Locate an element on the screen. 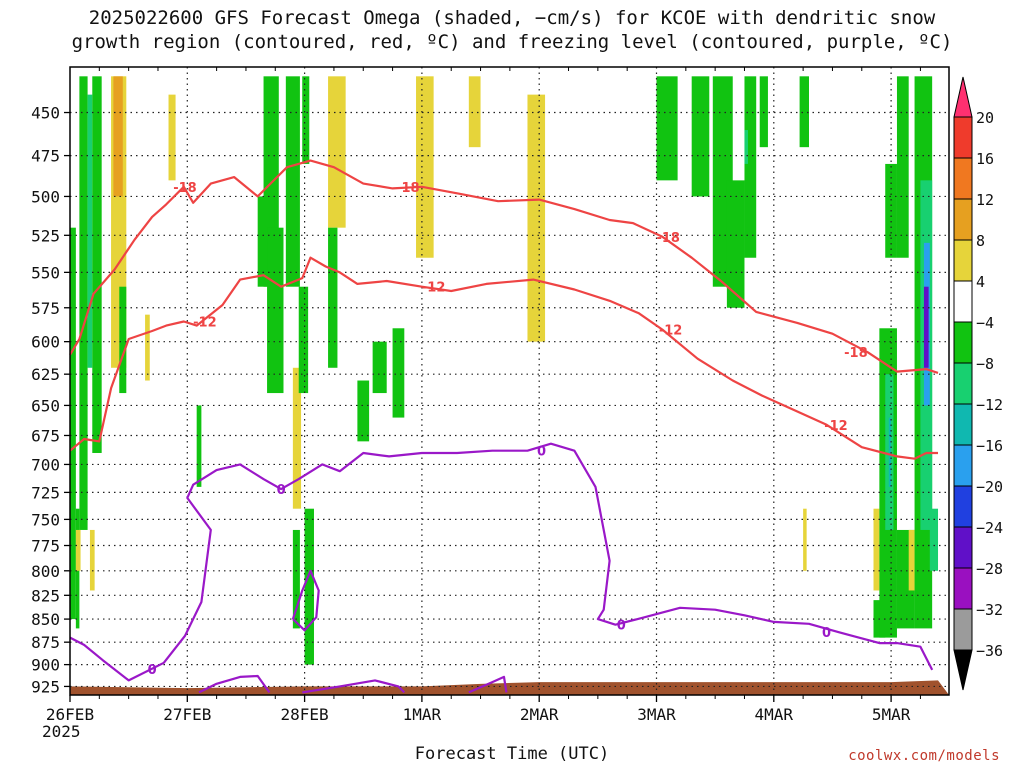  colorbar-label-11: −28 is located at coordinates (989, 569).